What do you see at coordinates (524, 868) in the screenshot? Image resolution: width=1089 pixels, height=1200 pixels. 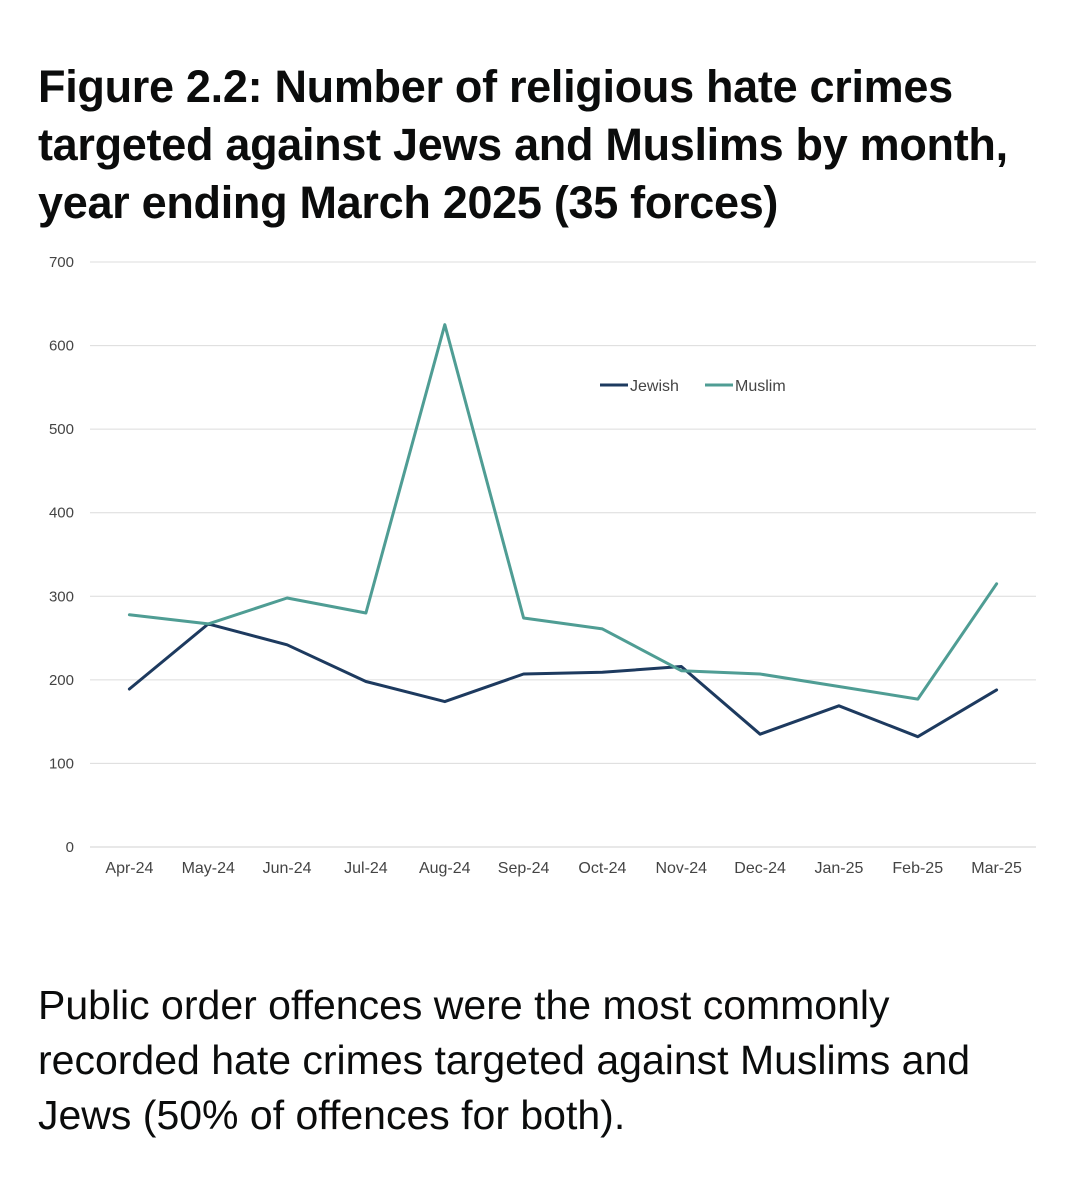 I see `x-tick-label: Sep-24` at bounding box center [524, 868].